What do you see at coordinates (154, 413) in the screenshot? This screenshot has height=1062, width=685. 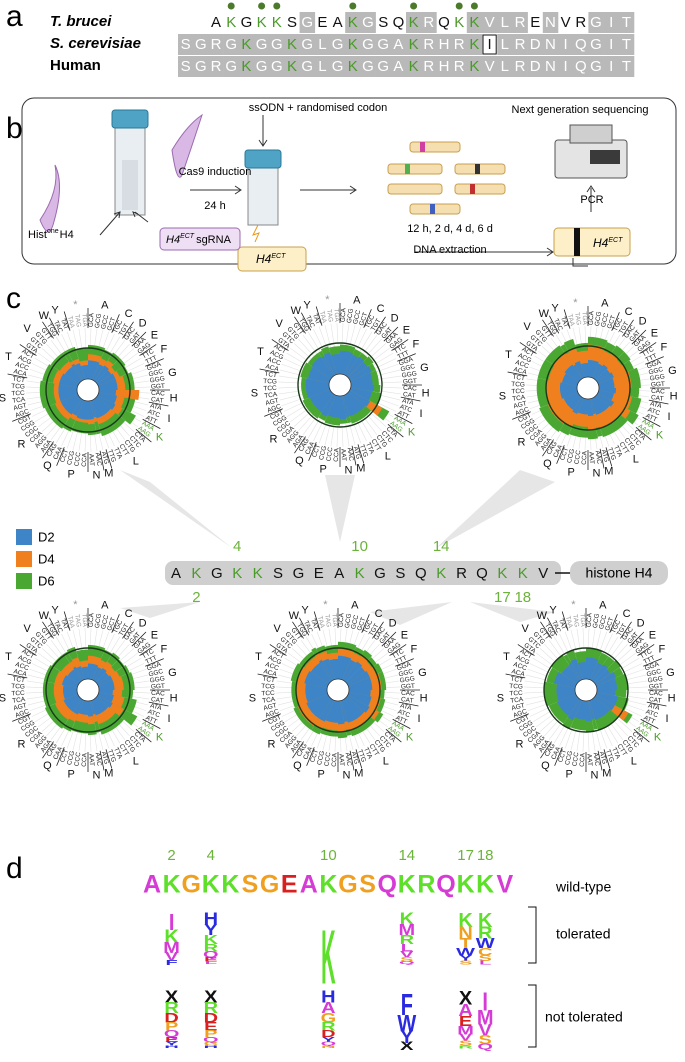 I see `codon-label: ATC` at bounding box center [154, 413].